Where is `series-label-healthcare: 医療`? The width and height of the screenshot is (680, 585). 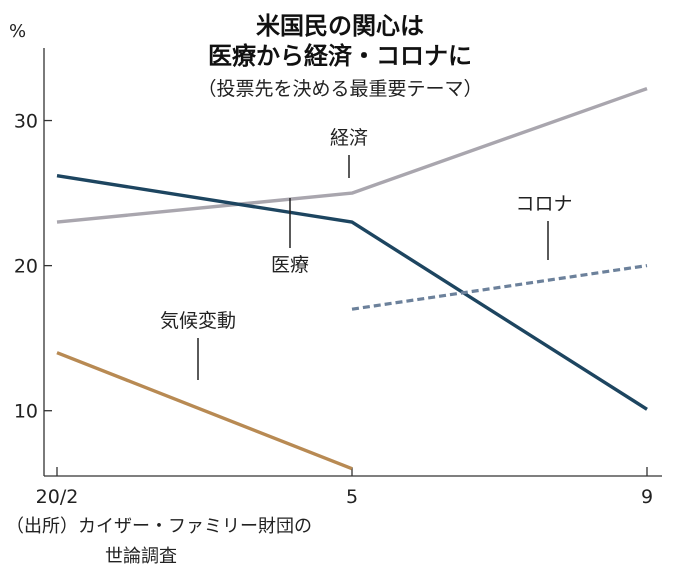 series-label-healthcare: 医療 is located at coordinates (290, 265).